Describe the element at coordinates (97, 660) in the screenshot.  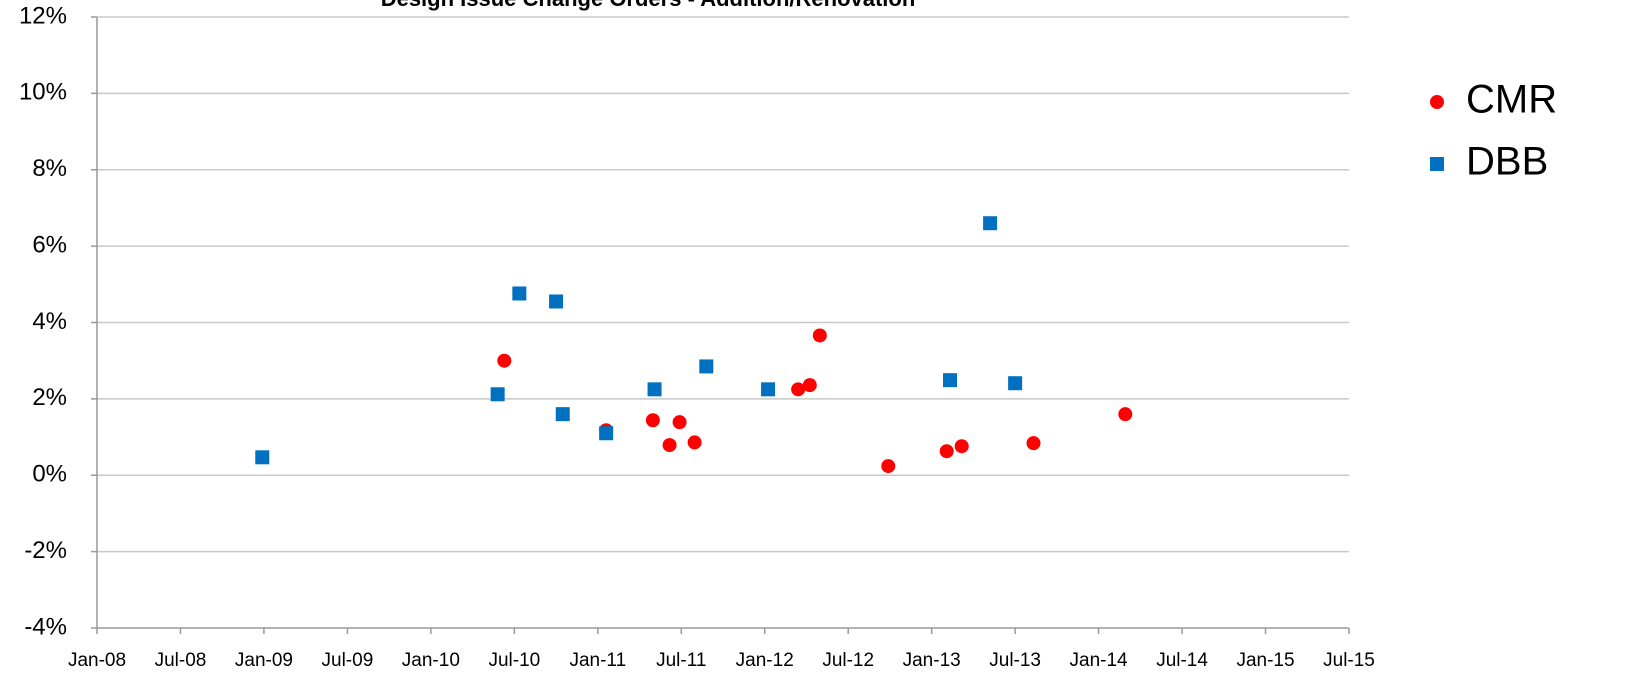
I see `x-tick-label: Jan-08` at that location.